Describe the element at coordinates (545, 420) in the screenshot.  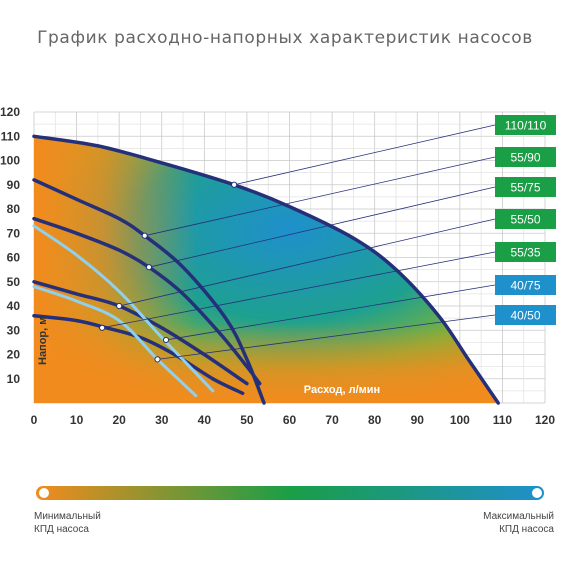
I see `x-tick-label: 120` at that location.